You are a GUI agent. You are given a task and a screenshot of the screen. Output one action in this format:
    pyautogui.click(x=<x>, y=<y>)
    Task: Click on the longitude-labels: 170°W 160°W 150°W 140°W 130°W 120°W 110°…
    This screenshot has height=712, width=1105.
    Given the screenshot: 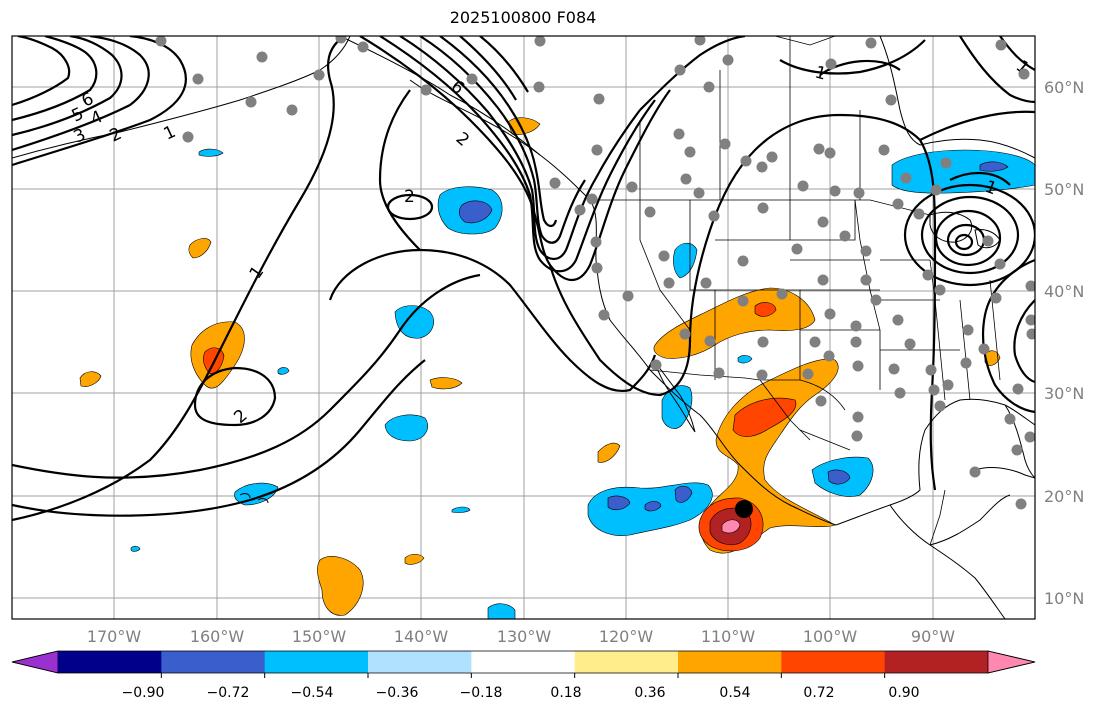 What is the action you would take?
    pyautogui.click(x=521, y=636)
    